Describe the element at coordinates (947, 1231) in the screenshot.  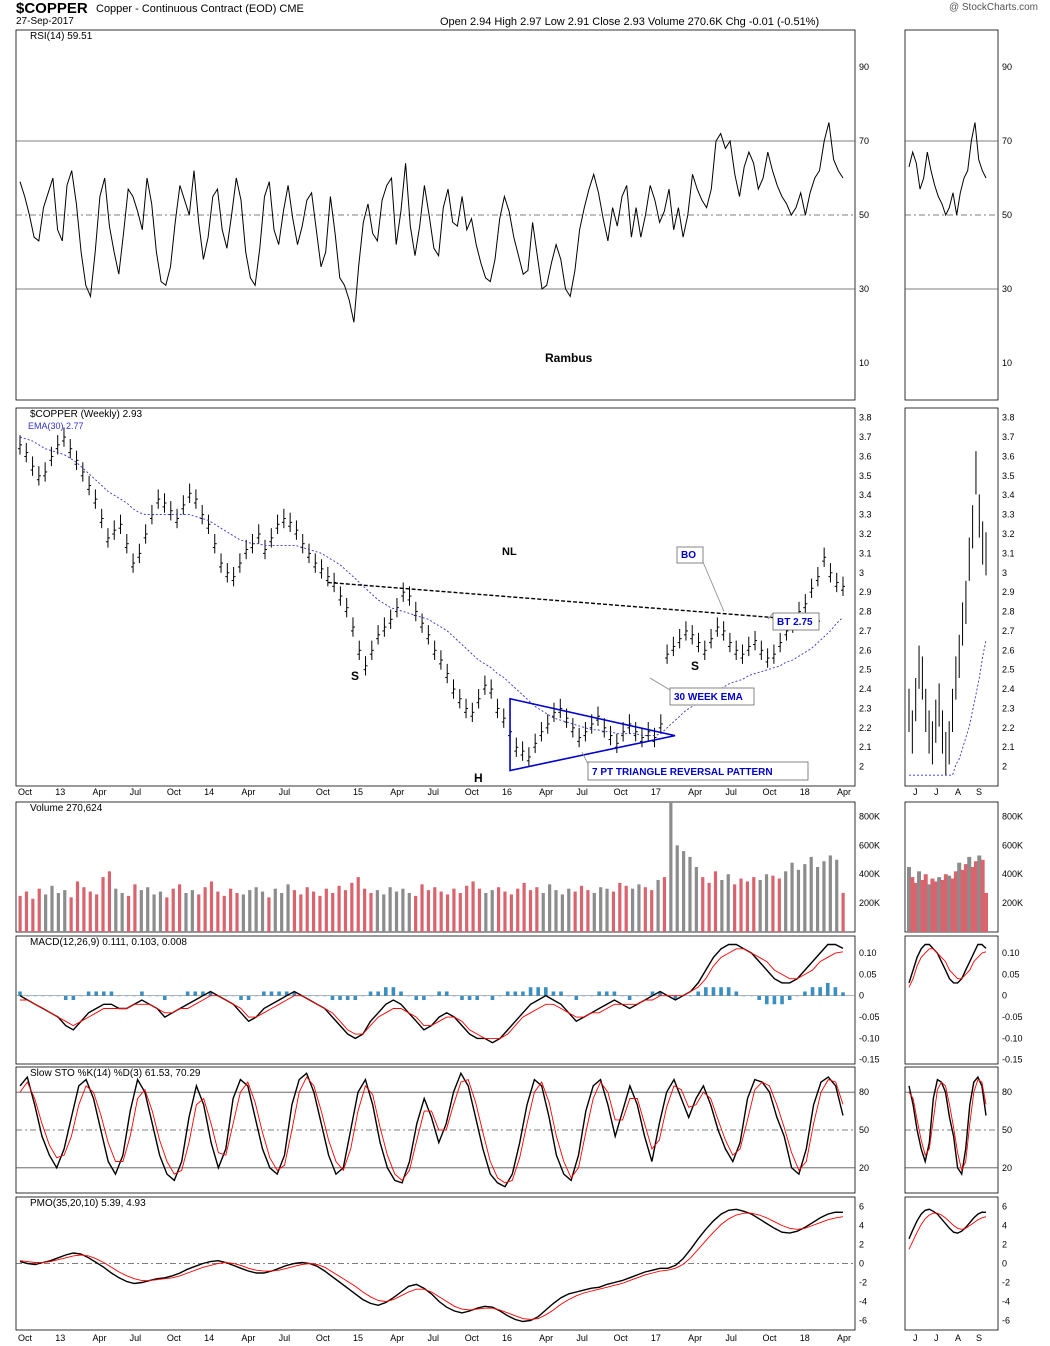
I see `pmo-signal-line-inset` at that location.